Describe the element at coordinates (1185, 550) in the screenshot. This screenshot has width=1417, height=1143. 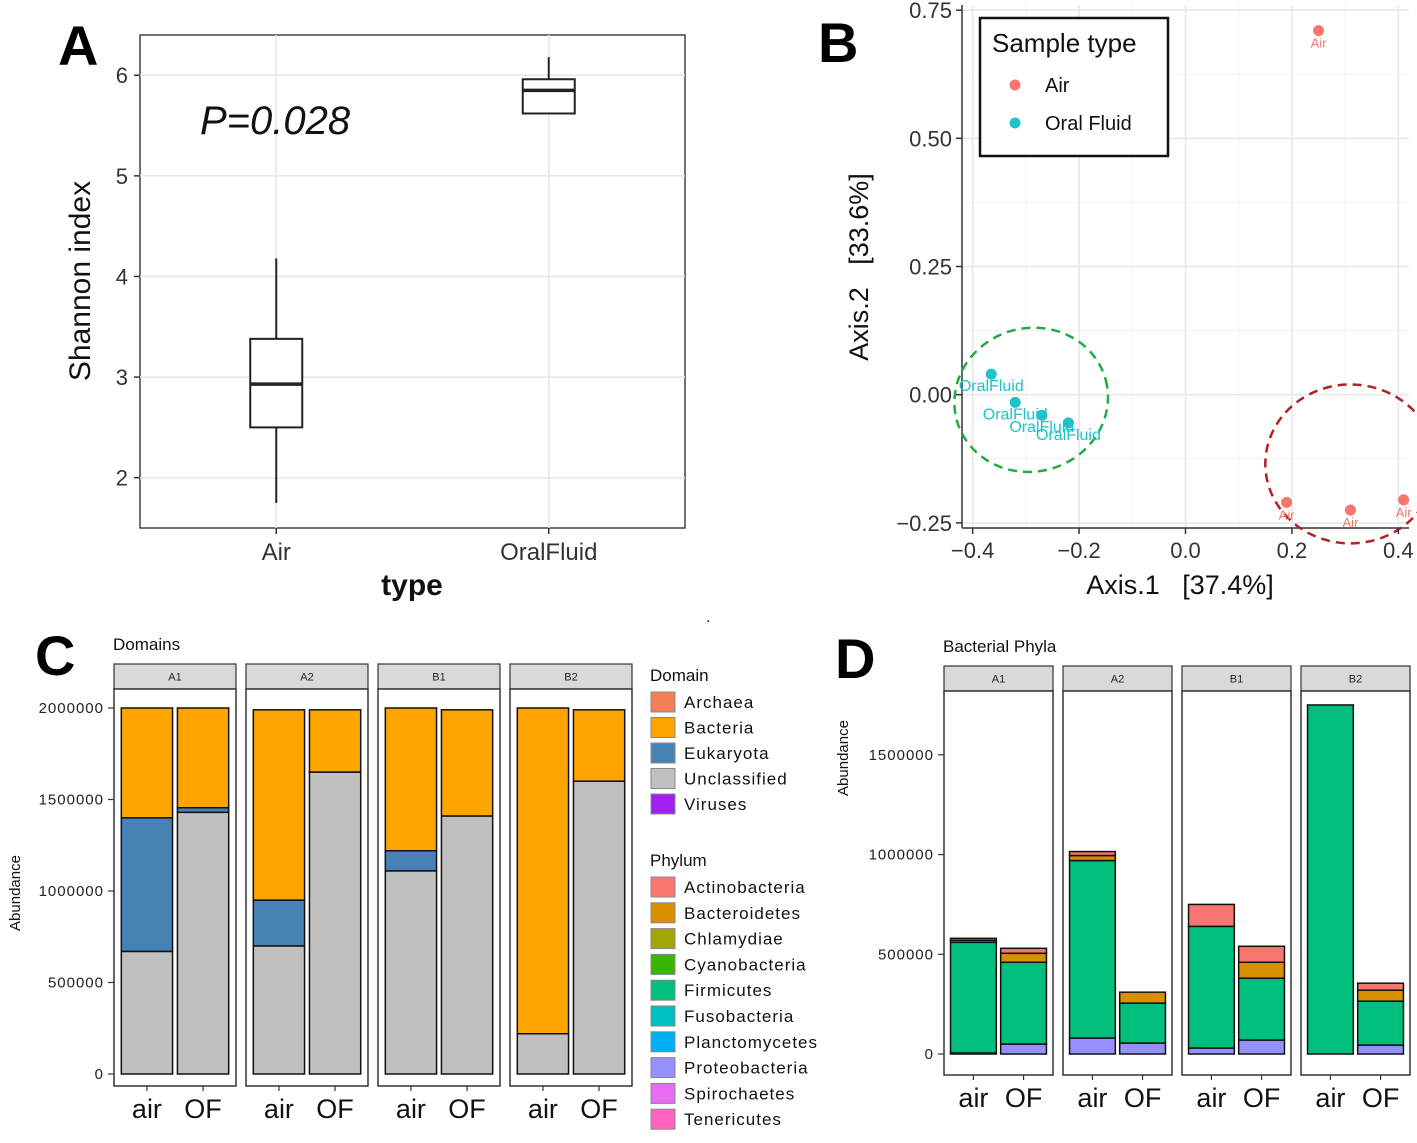
I see `panel-b-x-tick-label: 0.0` at that location.